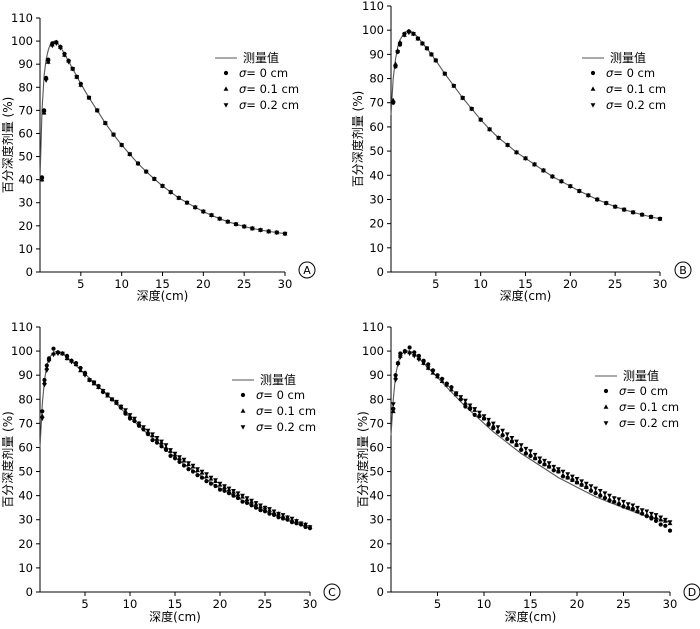  What do you see at coordinates (265, 604) in the screenshot?
I see `x-tick-label: 25` at bounding box center [265, 604].